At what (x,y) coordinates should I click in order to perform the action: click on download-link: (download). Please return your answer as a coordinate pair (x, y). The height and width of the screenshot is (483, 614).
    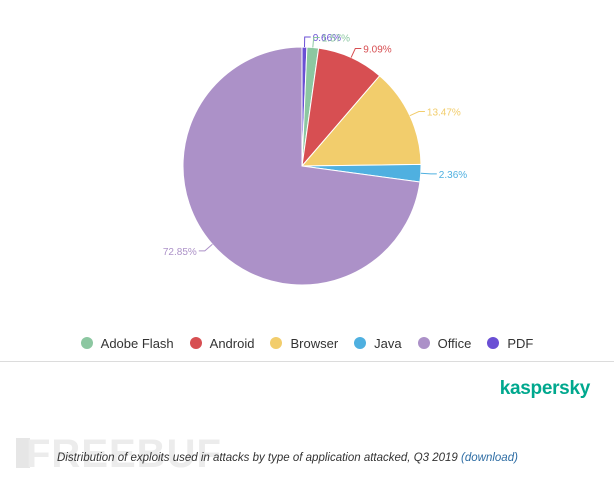
    Looking at the image, I should click on (489, 458).